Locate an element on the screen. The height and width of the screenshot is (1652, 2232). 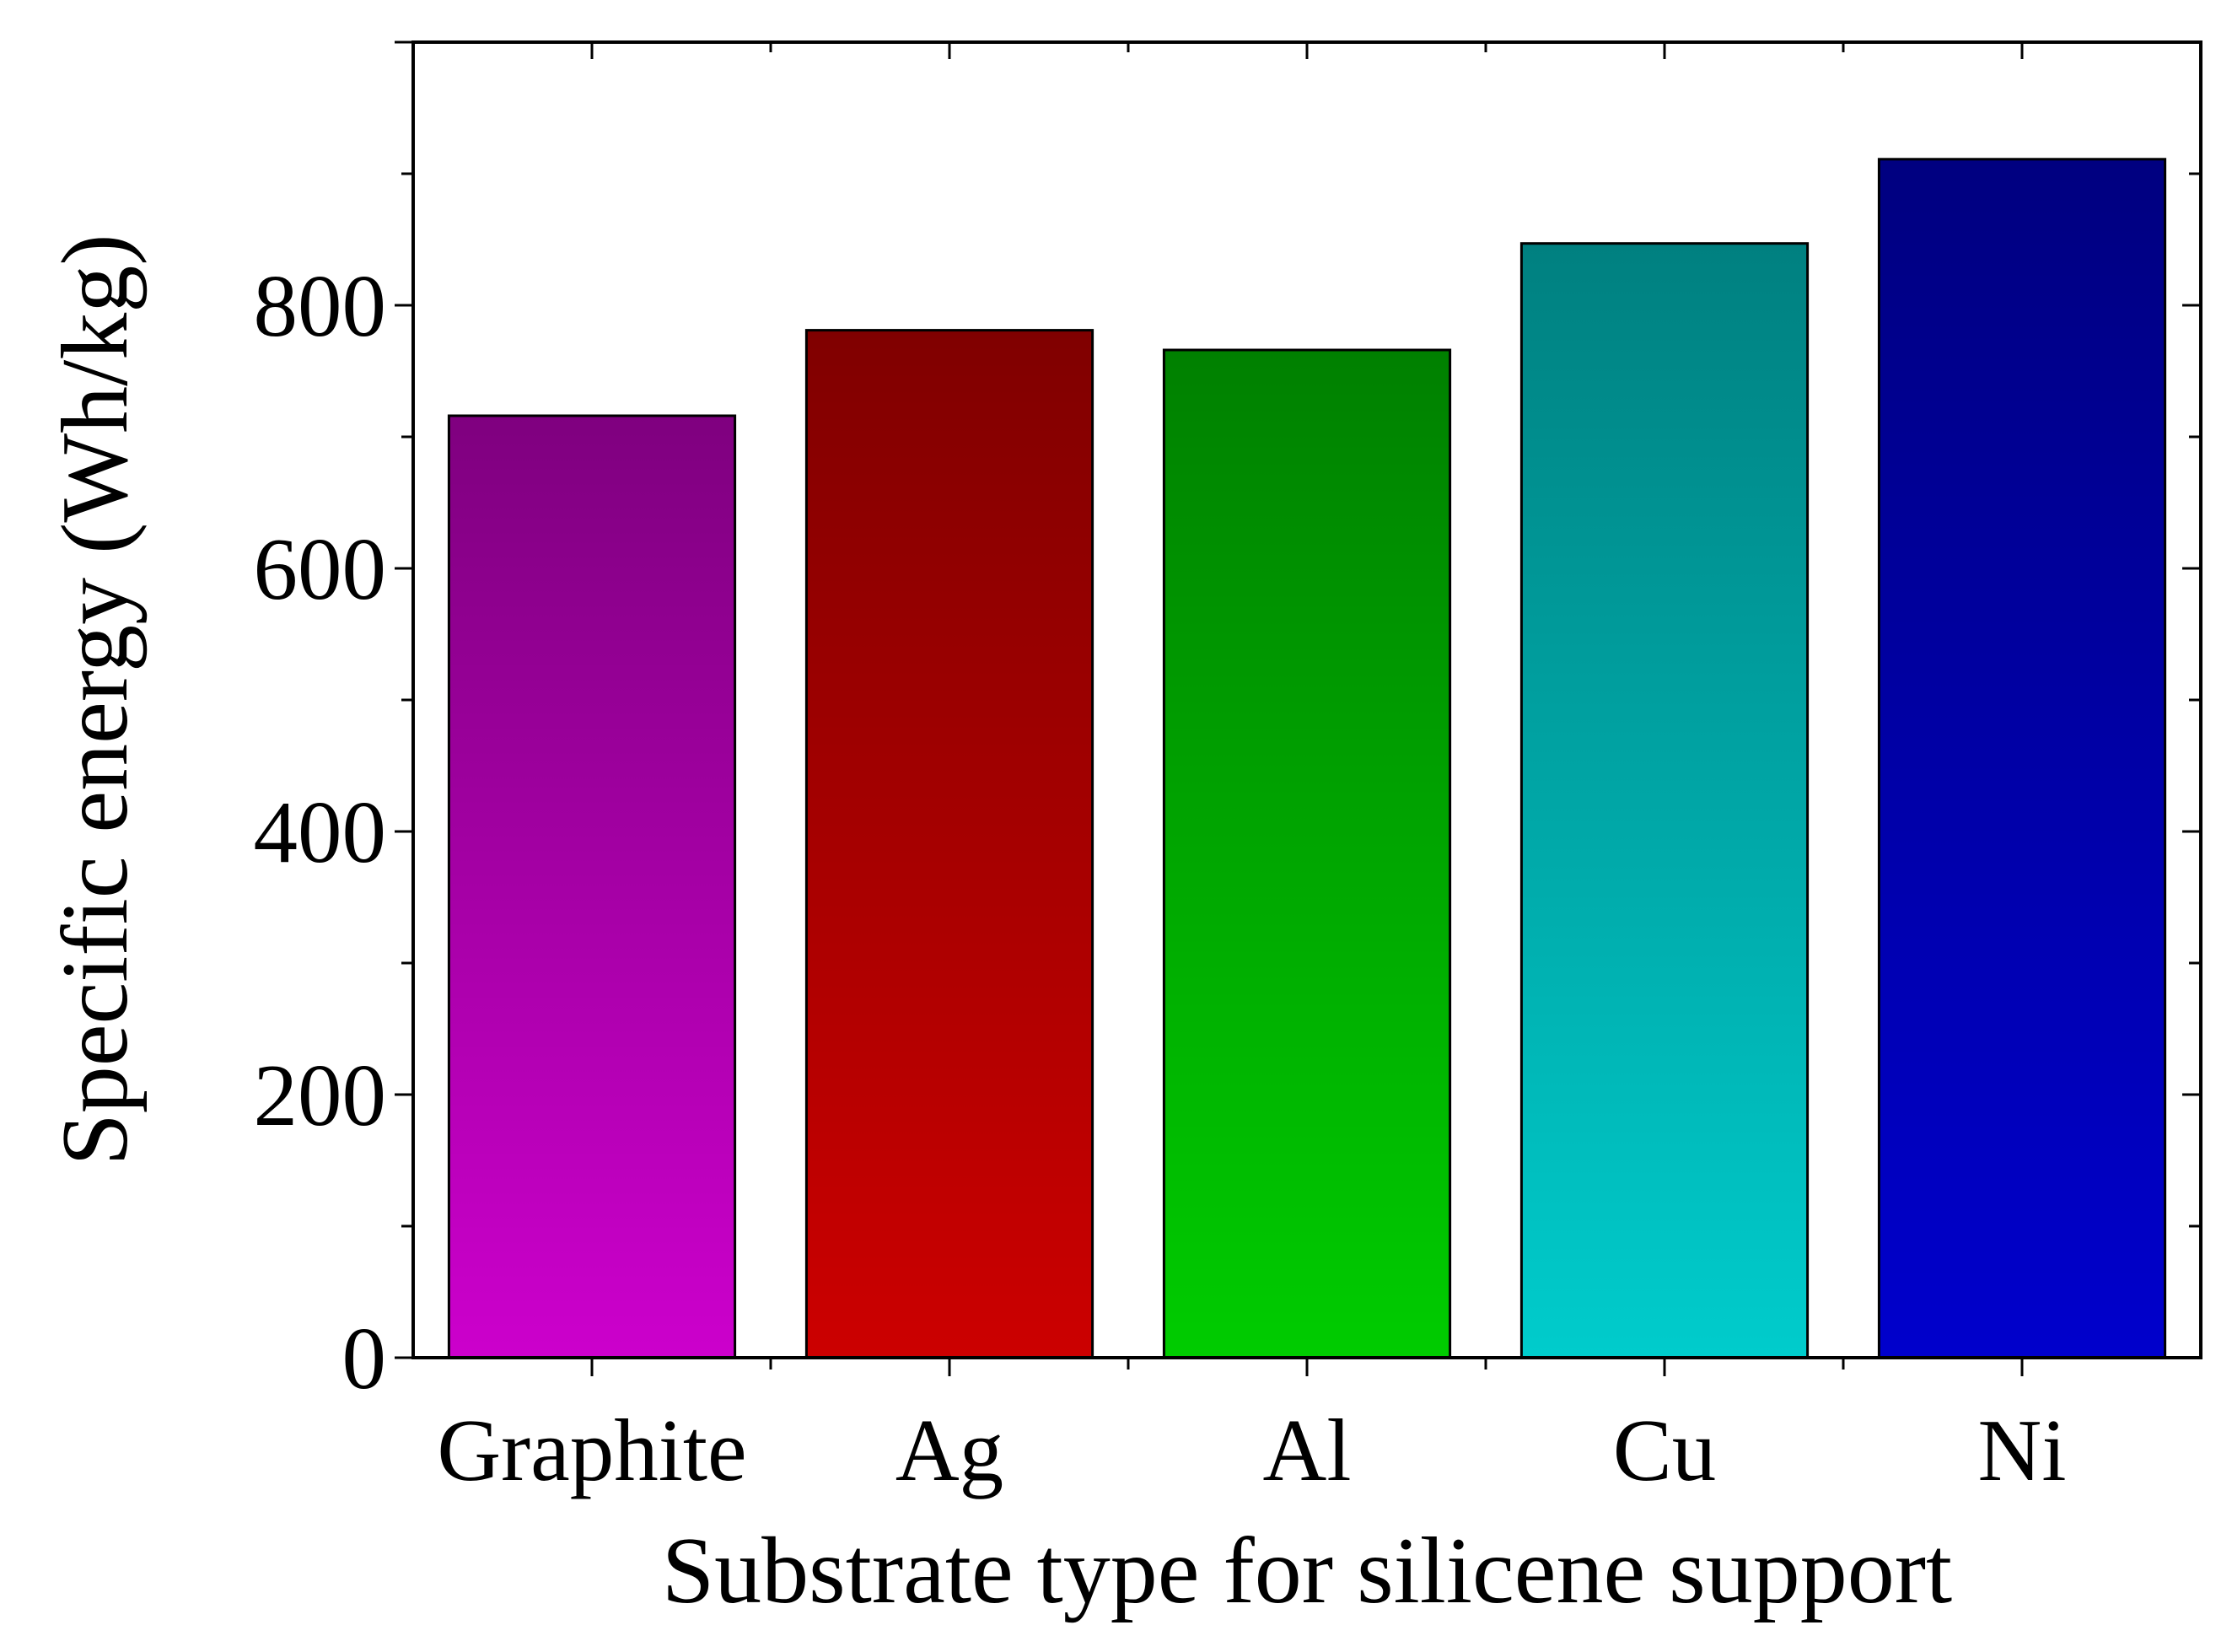
y-tick-label: 800 is located at coordinates (320, 306).